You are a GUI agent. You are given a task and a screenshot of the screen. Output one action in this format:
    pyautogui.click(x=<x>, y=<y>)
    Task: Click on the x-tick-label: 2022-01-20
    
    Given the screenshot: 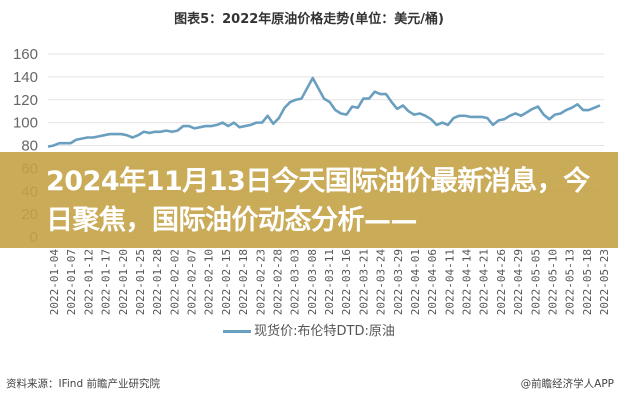 What is the action you would take?
    pyautogui.click(x=123, y=282)
    